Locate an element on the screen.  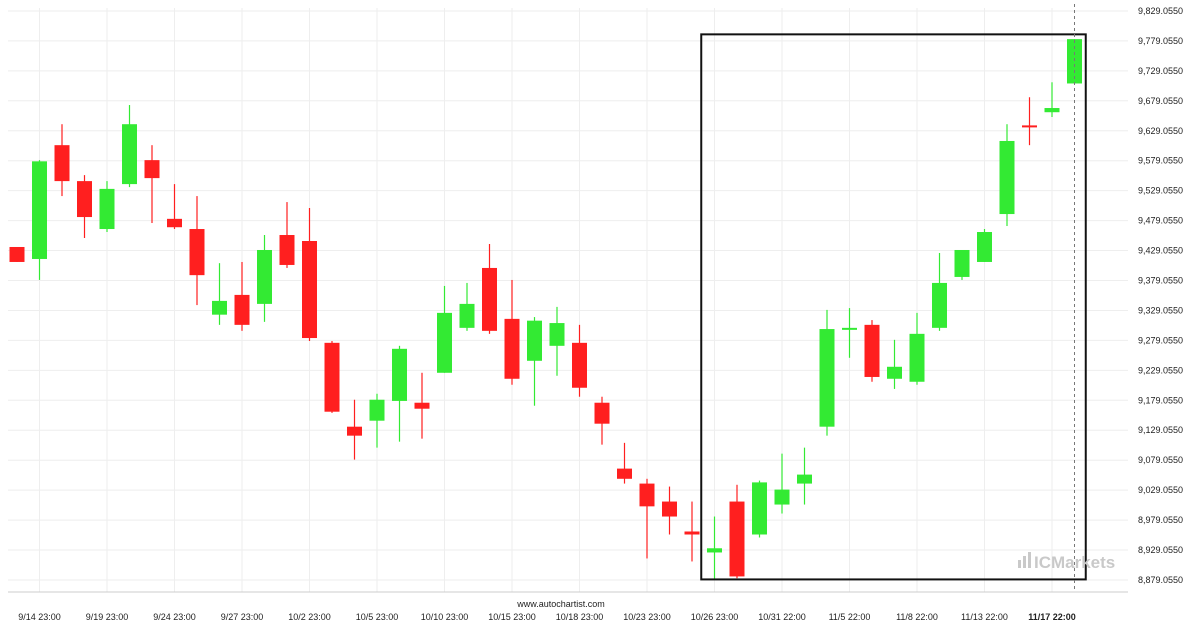
y-tick-label: 9,079.0550 is located at coordinates (1160, 460).